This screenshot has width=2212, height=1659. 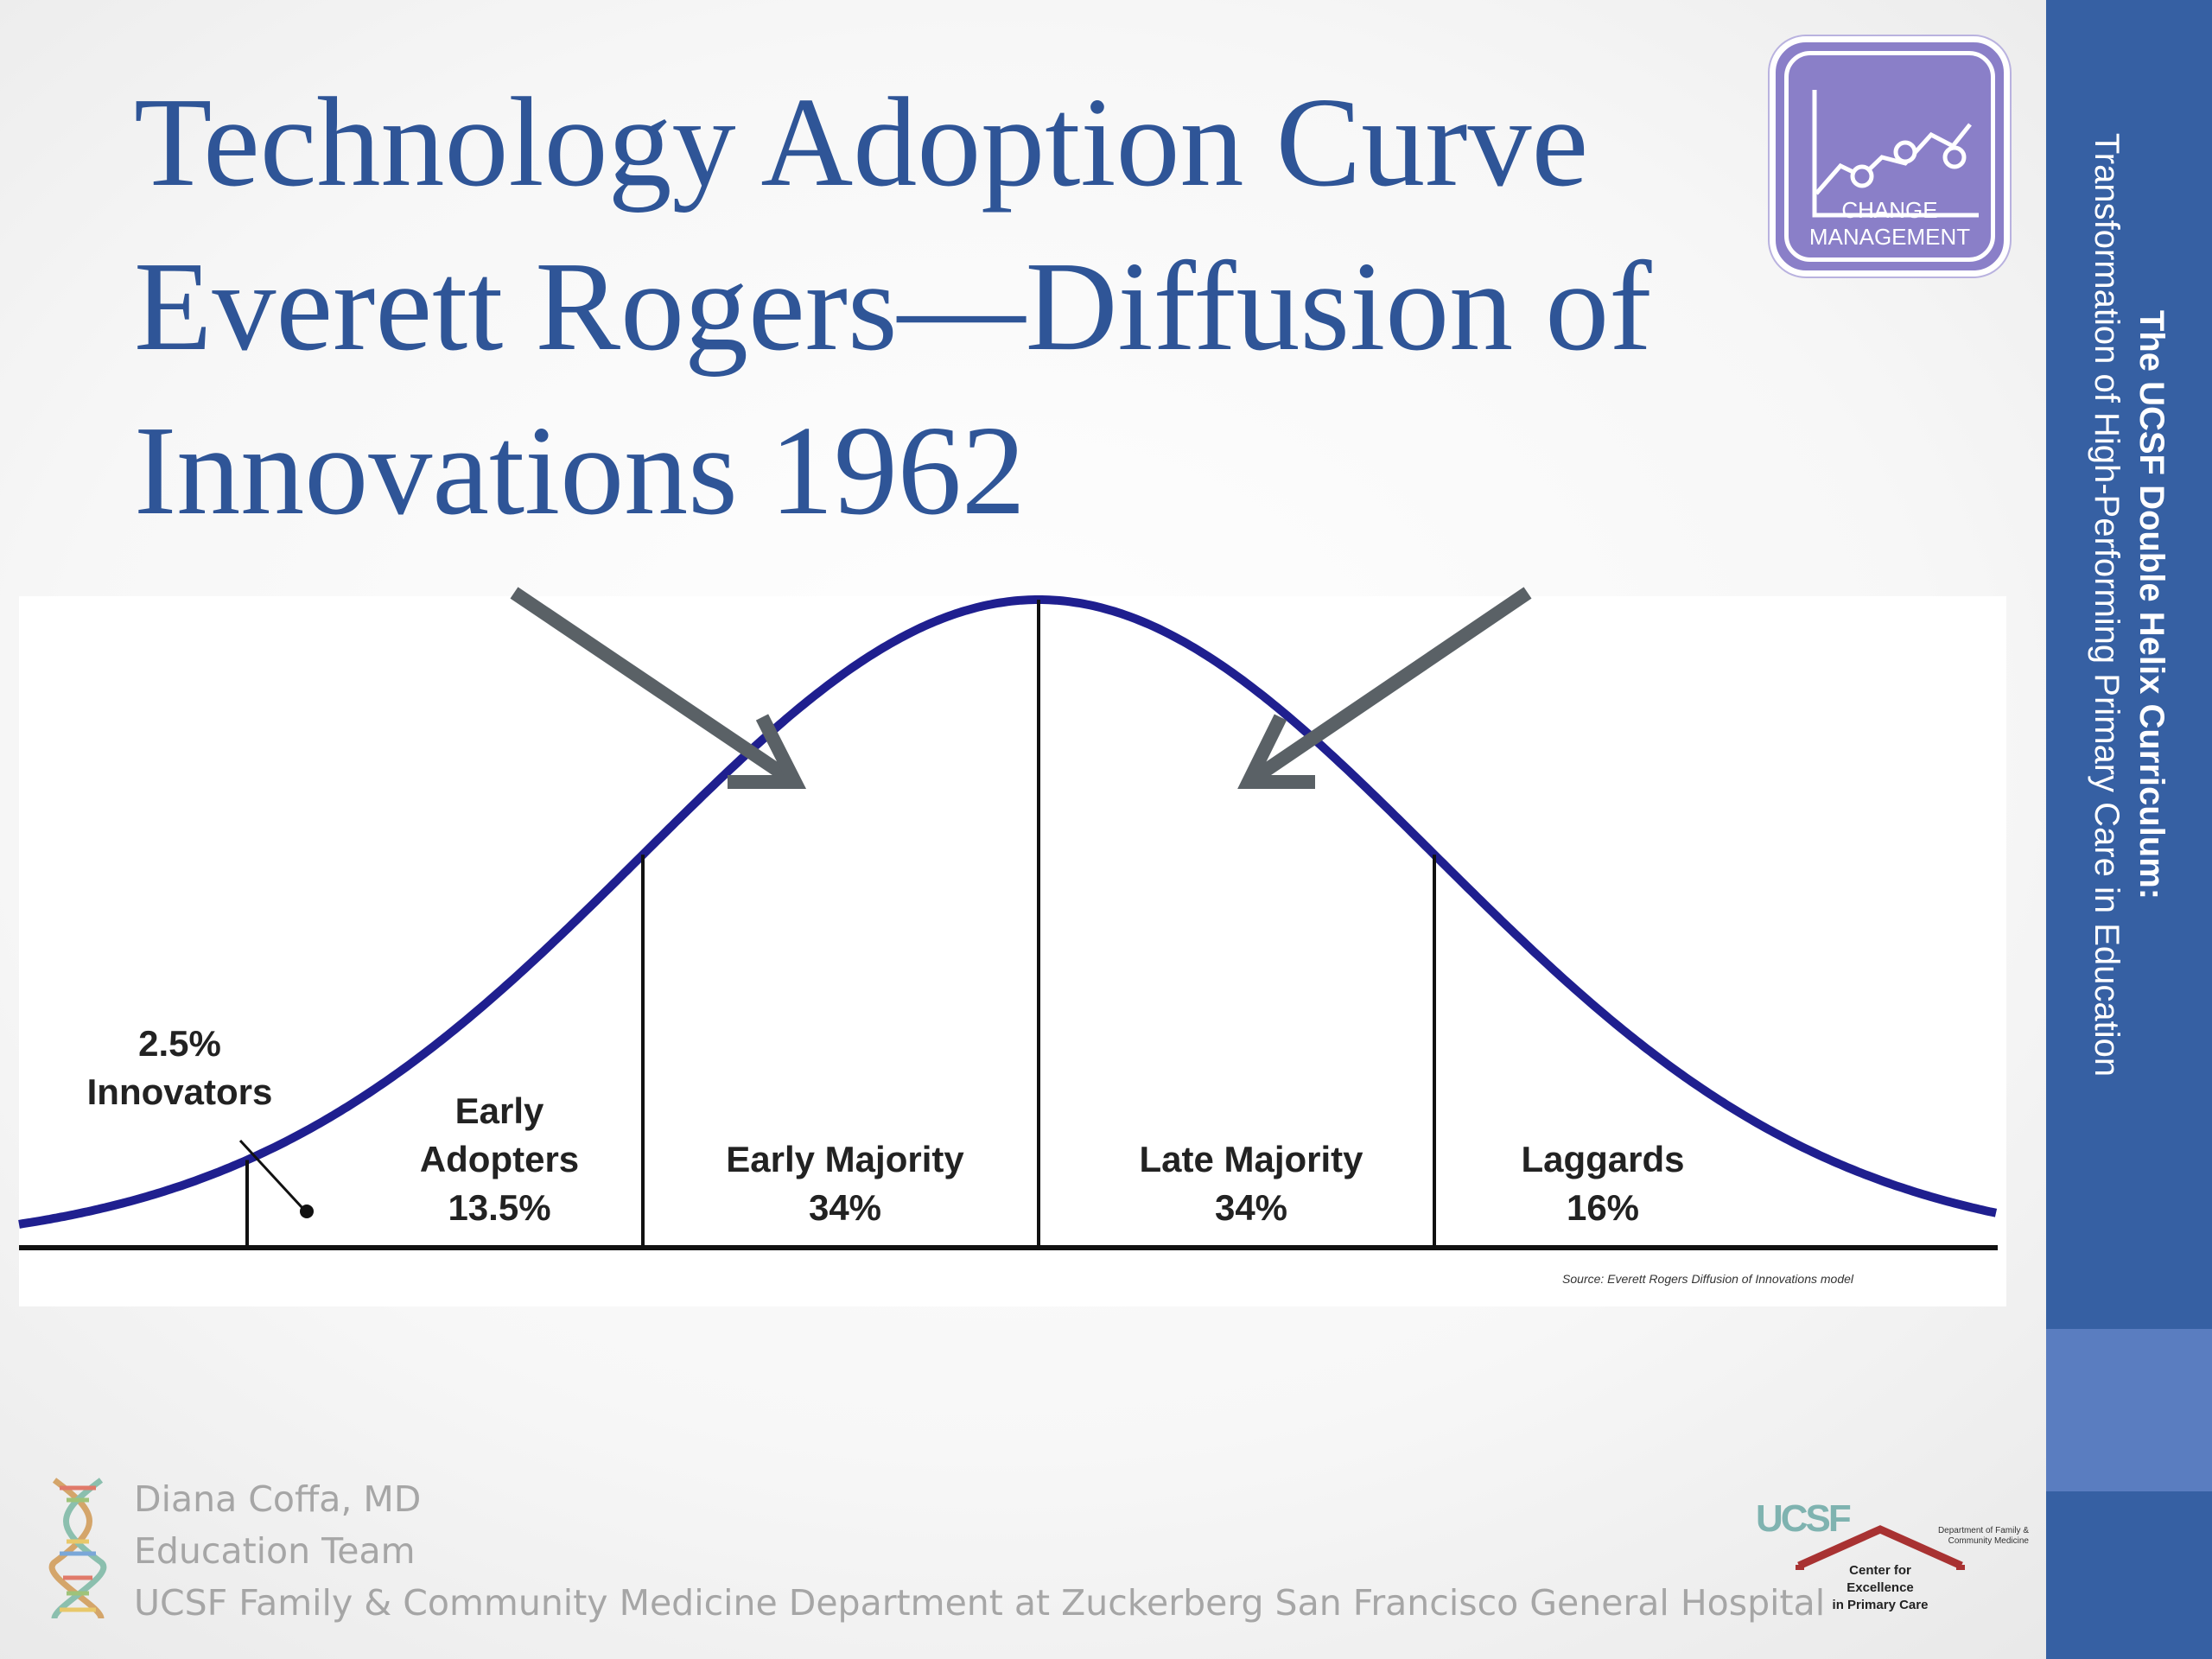 I want to click on late-majority-label: Late Majority, so click(x=1251, y=1159).